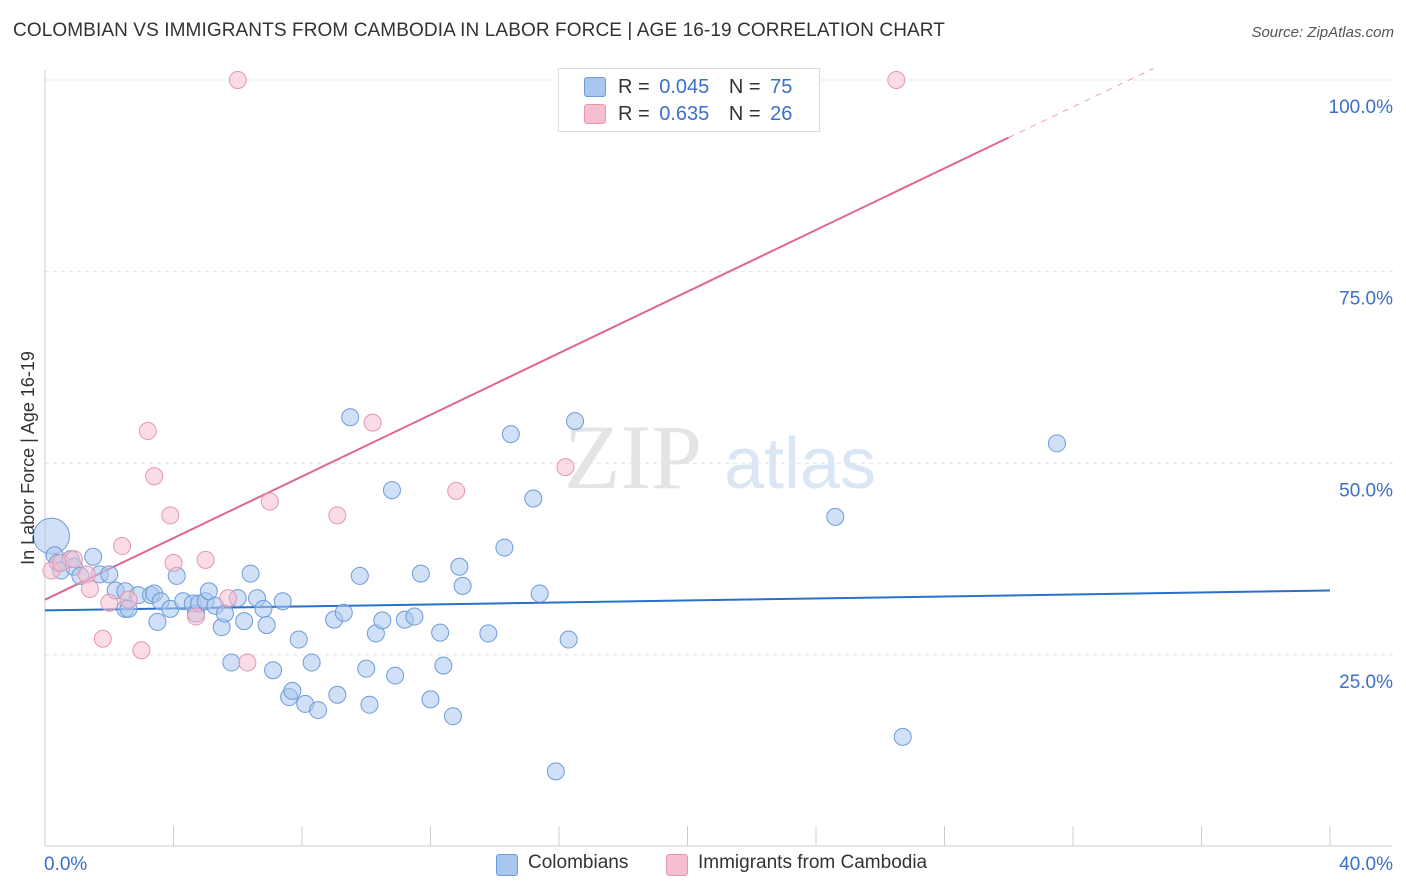 This screenshot has height=892, width=1406. I want to click on bottom-legend-swatch-pink, so click(677, 865).